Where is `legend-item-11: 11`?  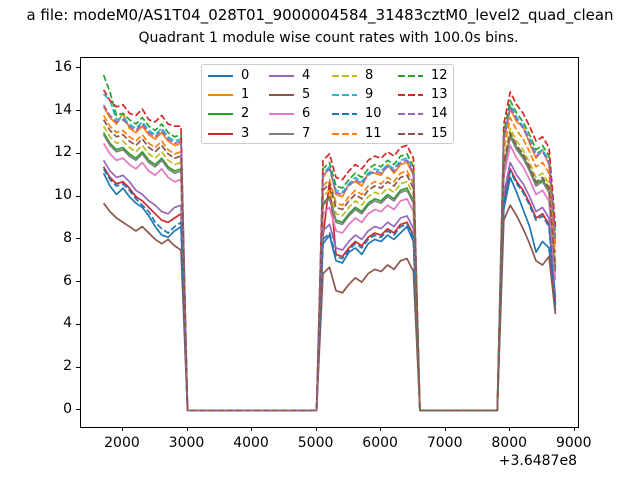 legend-item-11: 11 is located at coordinates (357, 133).